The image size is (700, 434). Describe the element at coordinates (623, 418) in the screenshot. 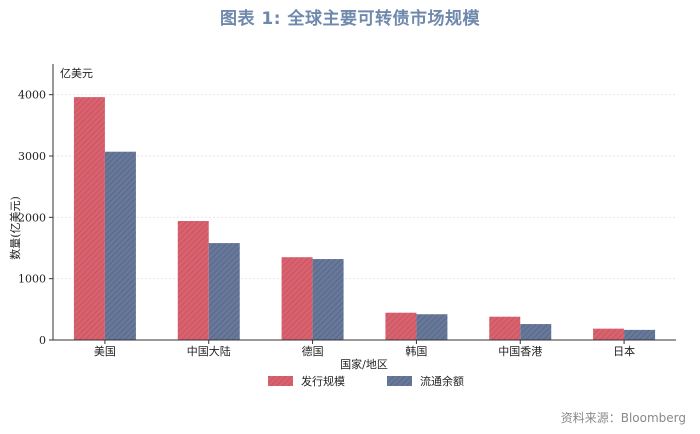

I see `source-note: 资料来源：Bloomberg` at that location.